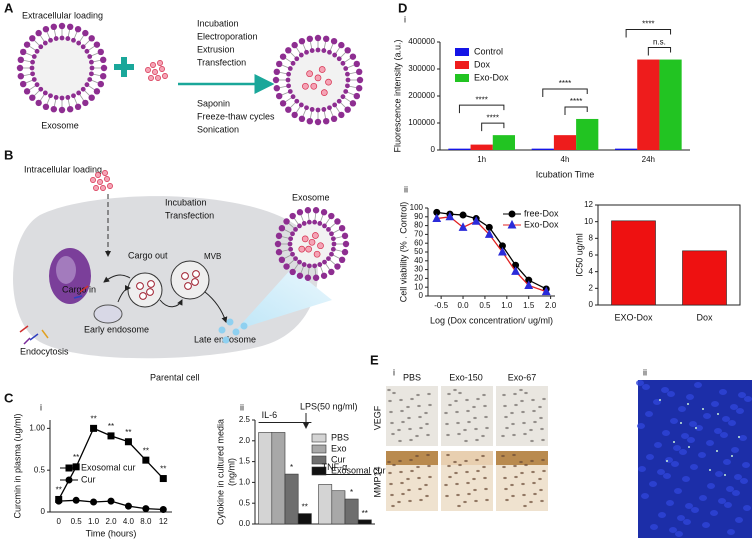 The height and width of the screenshot is (539, 753). Describe the element at coordinates (54, 315) in the screenshot. I see `cargo-fragments` at that location.